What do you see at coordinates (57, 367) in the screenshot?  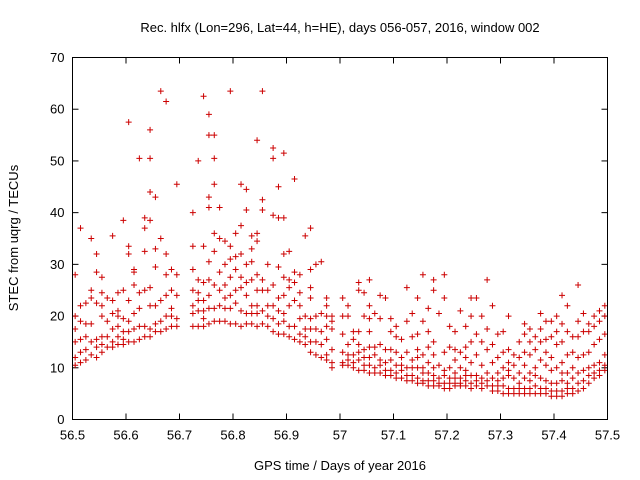 I see `y-tick-label: 10` at bounding box center [57, 367].